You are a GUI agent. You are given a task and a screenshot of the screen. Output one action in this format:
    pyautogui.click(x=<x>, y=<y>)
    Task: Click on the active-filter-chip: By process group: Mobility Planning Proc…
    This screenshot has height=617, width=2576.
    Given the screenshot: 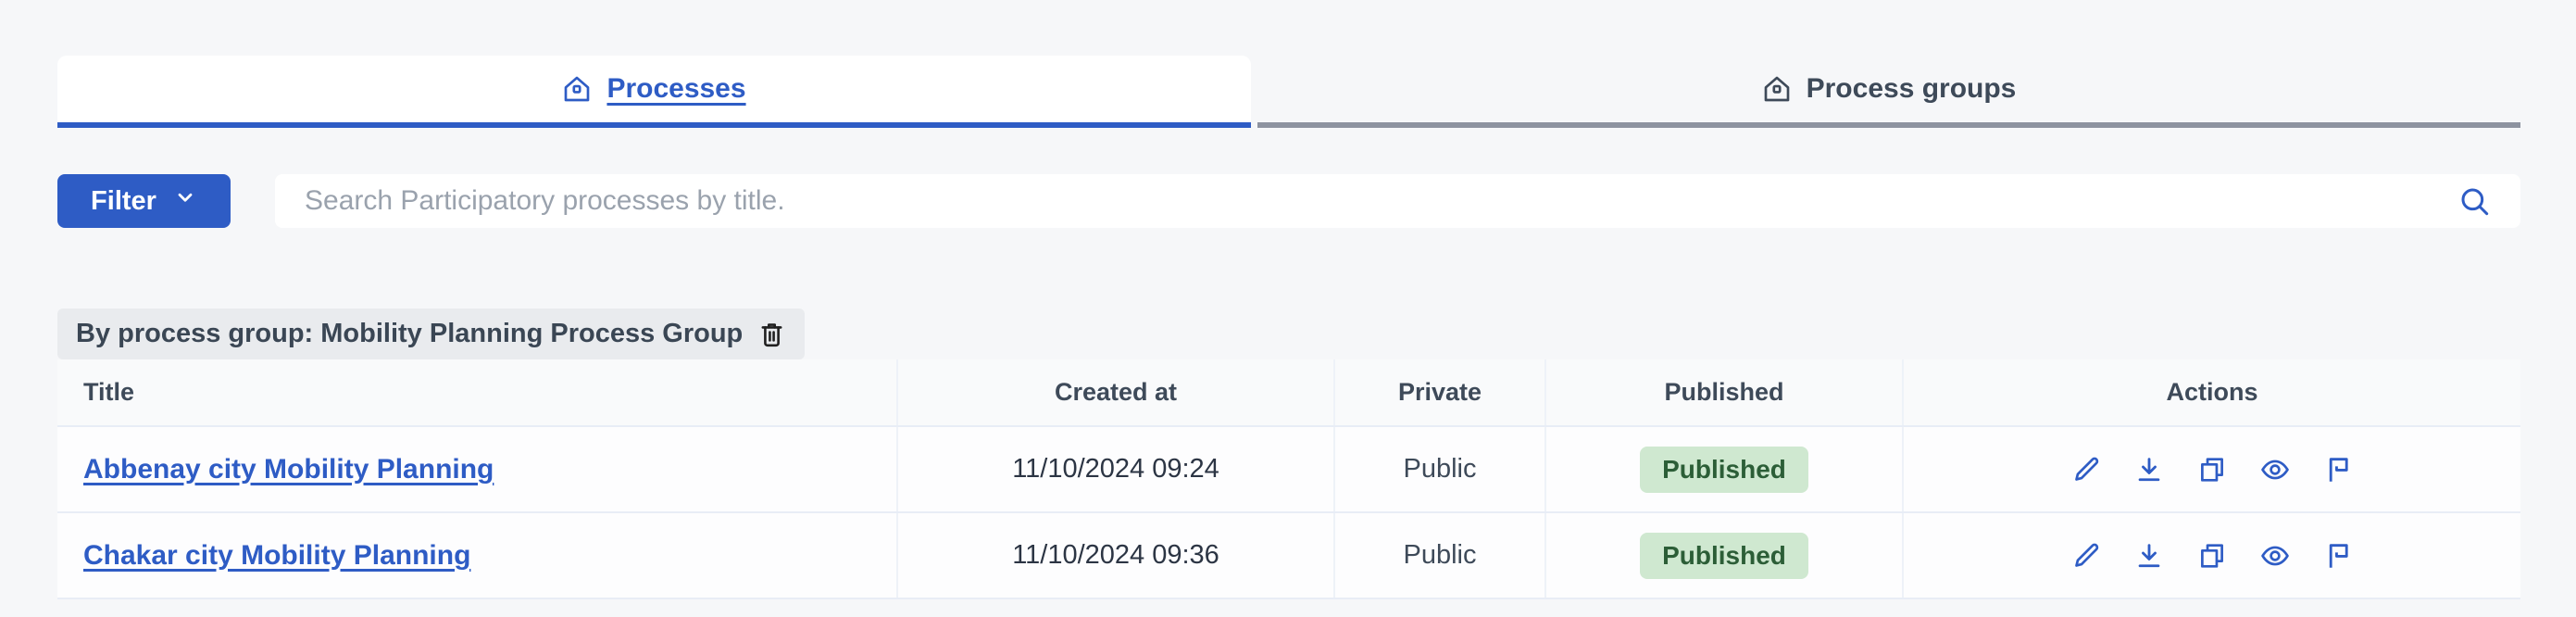 What is the action you would take?
    pyautogui.click(x=432, y=333)
    